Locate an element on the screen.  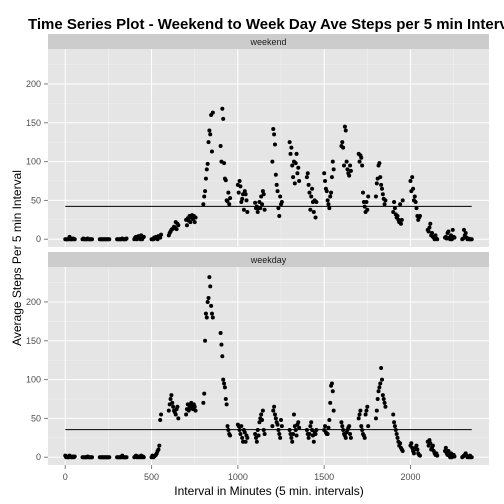
y-axis-label: Average Steps Per 5 min Interval is located at coordinates (17, 258).